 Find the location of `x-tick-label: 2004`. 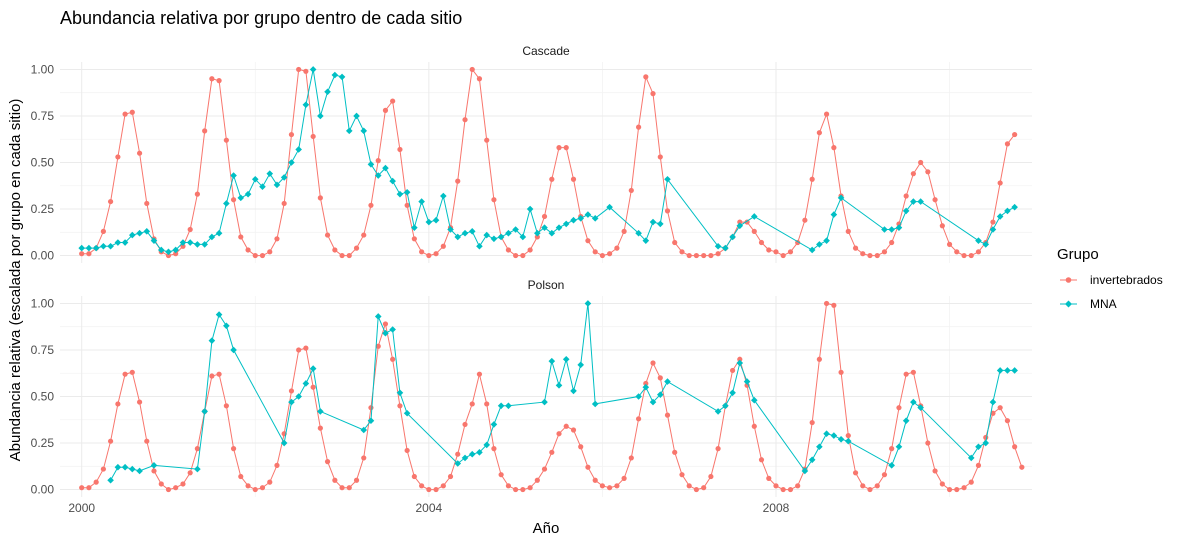

x-tick-label: 2004 is located at coordinates (428, 508).